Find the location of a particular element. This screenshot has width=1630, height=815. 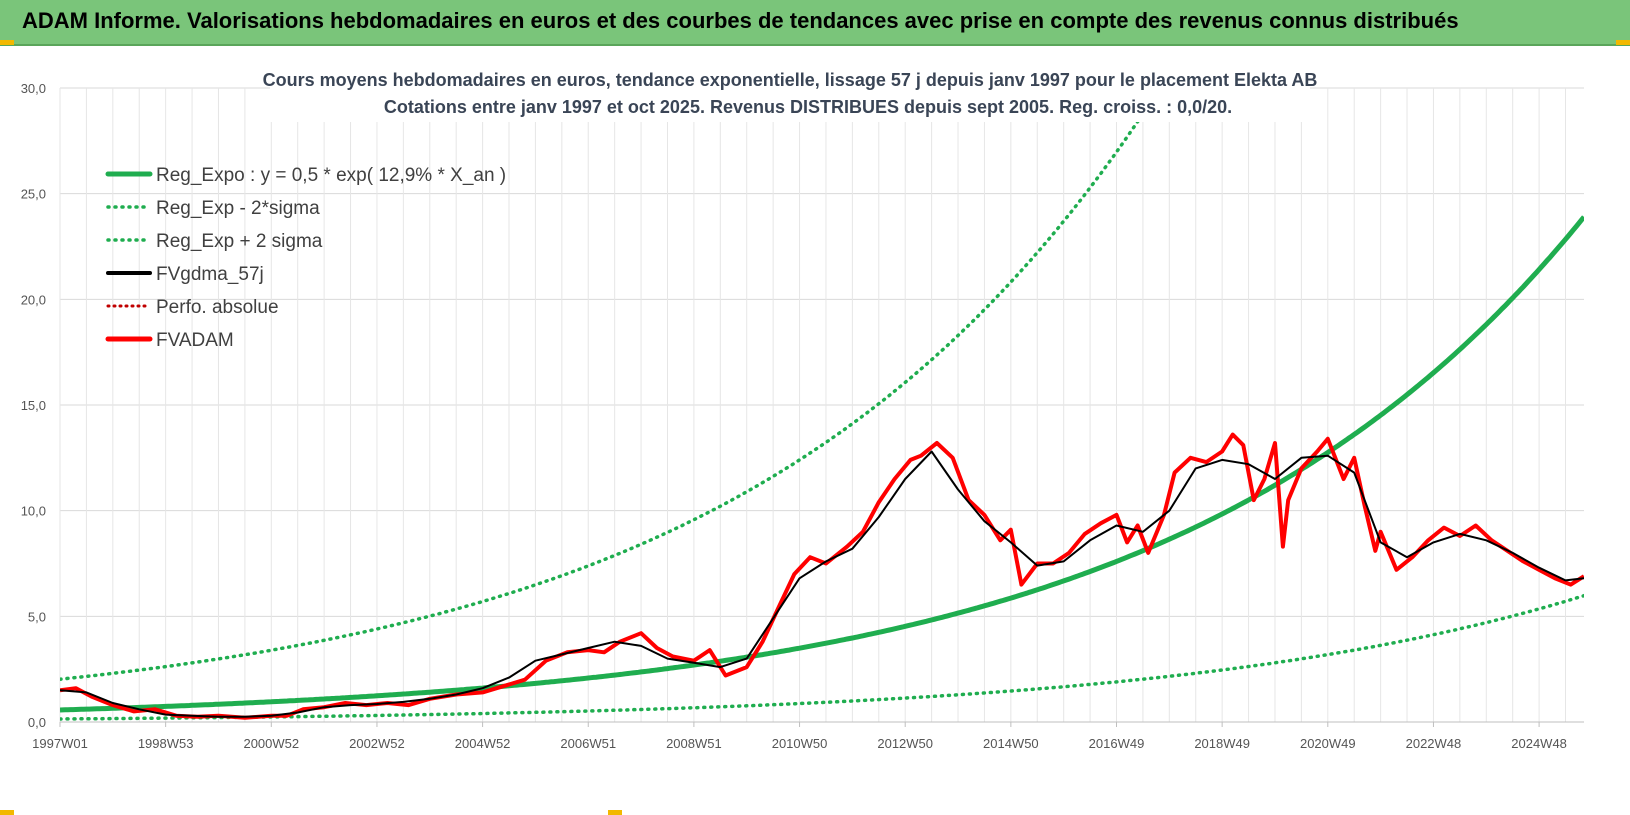

x-tick-label: 2016W49 is located at coordinates (1117, 743).